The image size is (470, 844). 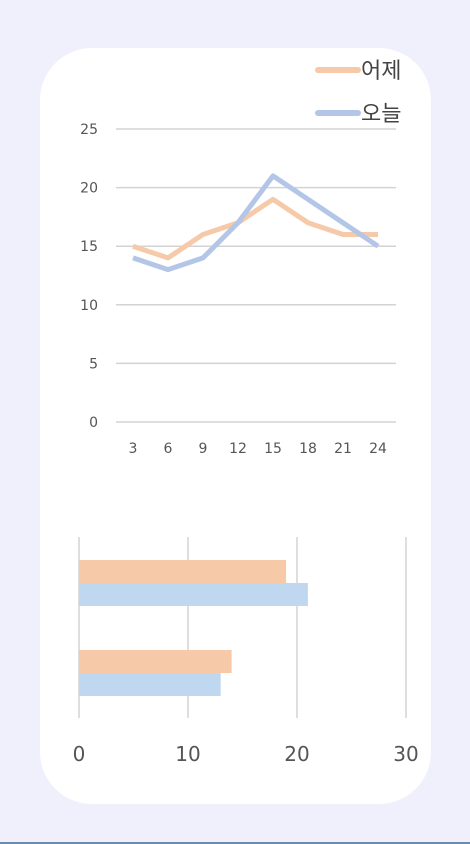 I want to click on bottom-edge-line, so click(x=235, y=843).